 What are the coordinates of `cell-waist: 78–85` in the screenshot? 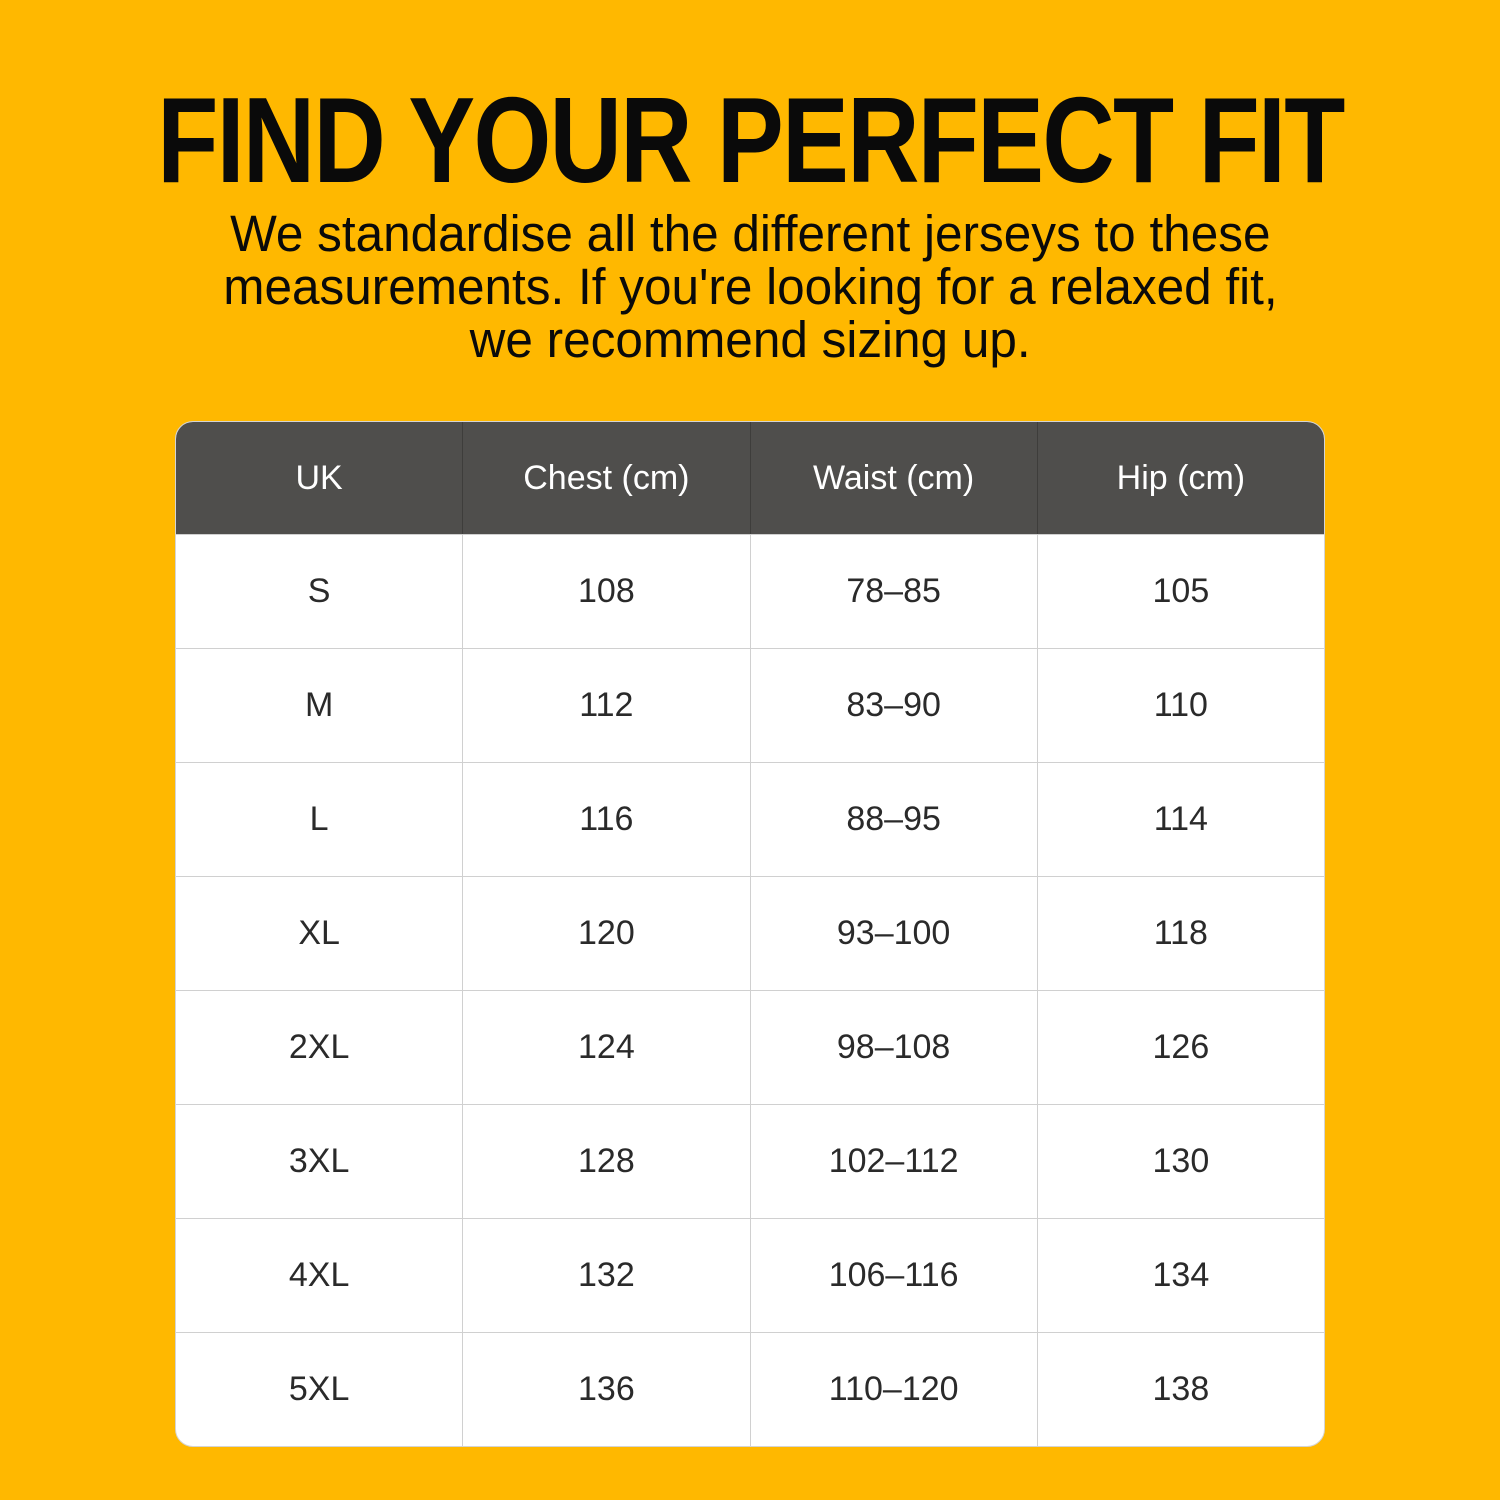 It's located at (893, 591).